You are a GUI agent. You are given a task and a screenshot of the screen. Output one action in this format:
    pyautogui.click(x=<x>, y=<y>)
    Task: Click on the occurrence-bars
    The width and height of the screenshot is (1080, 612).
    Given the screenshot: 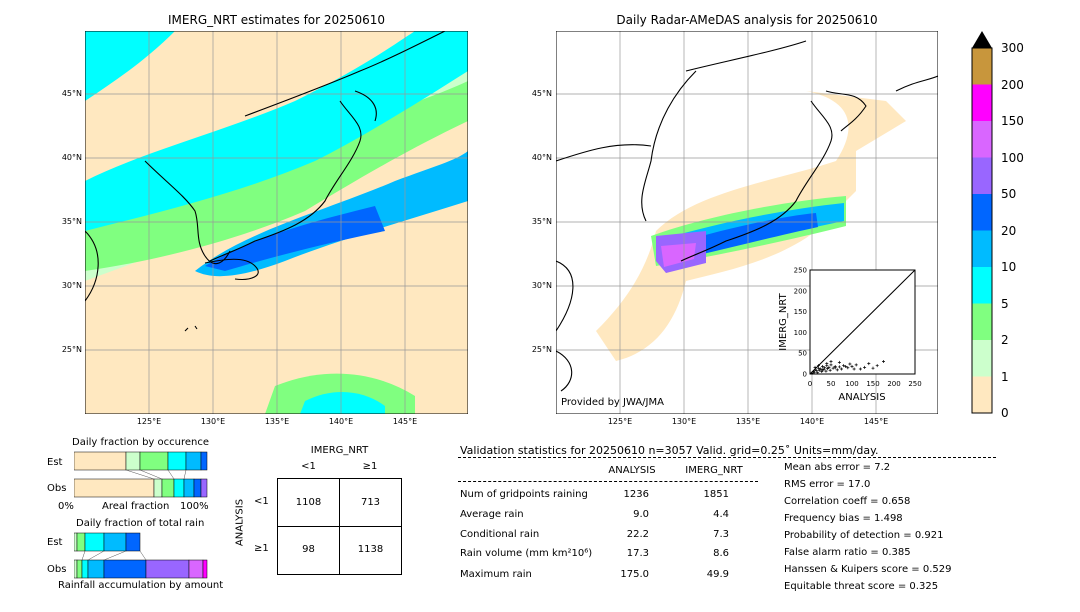 What is the action you would take?
    pyautogui.click(x=141, y=474)
    